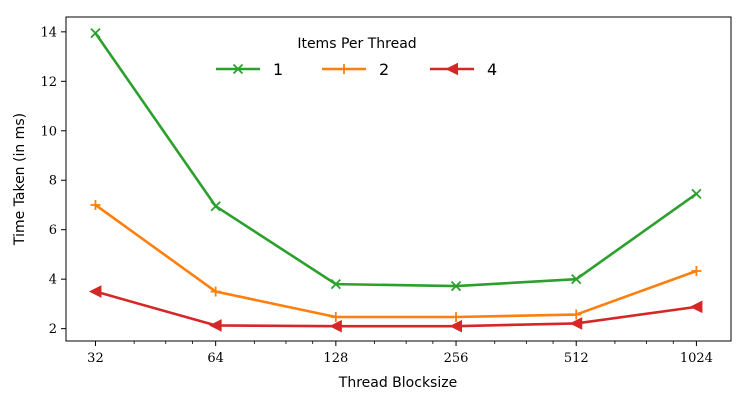  What do you see at coordinates (53, 280) in the screenshot?
I see `y-tick-label: 4` at bounding box center [53, 280].